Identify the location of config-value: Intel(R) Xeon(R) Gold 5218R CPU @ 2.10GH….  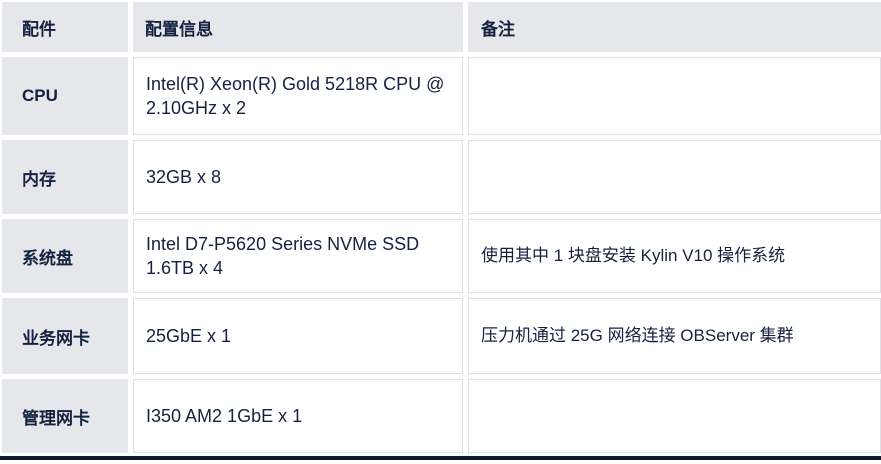
(298, 96).